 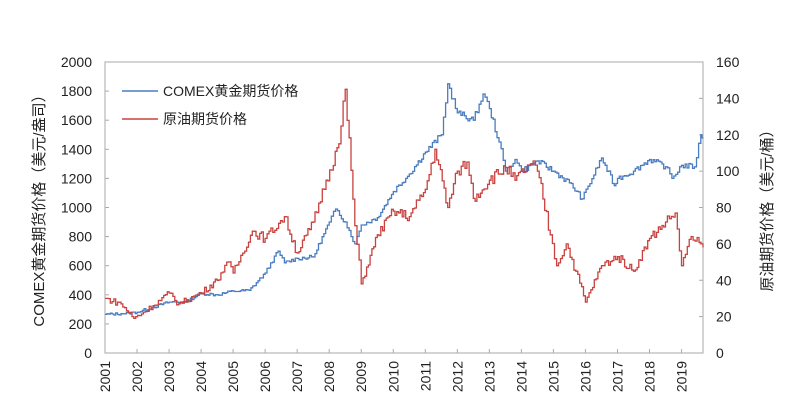 I want to click on x-tick-label: 2001, so click(x=105, y=376).